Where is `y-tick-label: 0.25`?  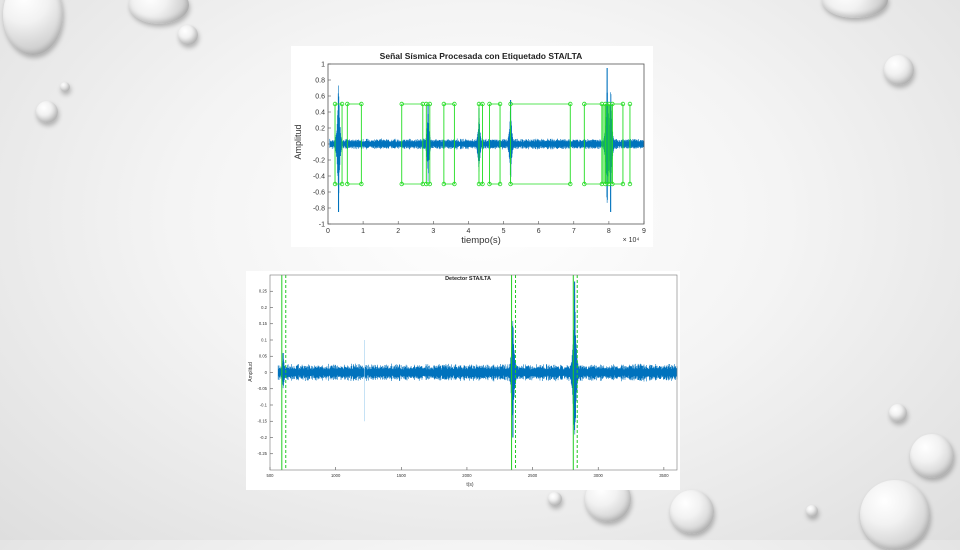
y-tick-label: 0.25 is located at coordinates (263, 291).